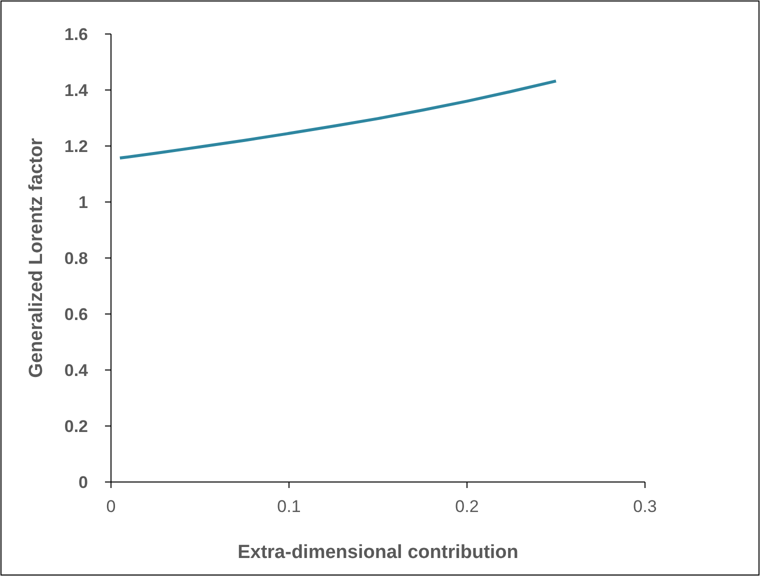  What do you see at coordinates (76, 34) in the screenshot?
I see `y-tick-label: 1.6` at bounding box center [76, 34].